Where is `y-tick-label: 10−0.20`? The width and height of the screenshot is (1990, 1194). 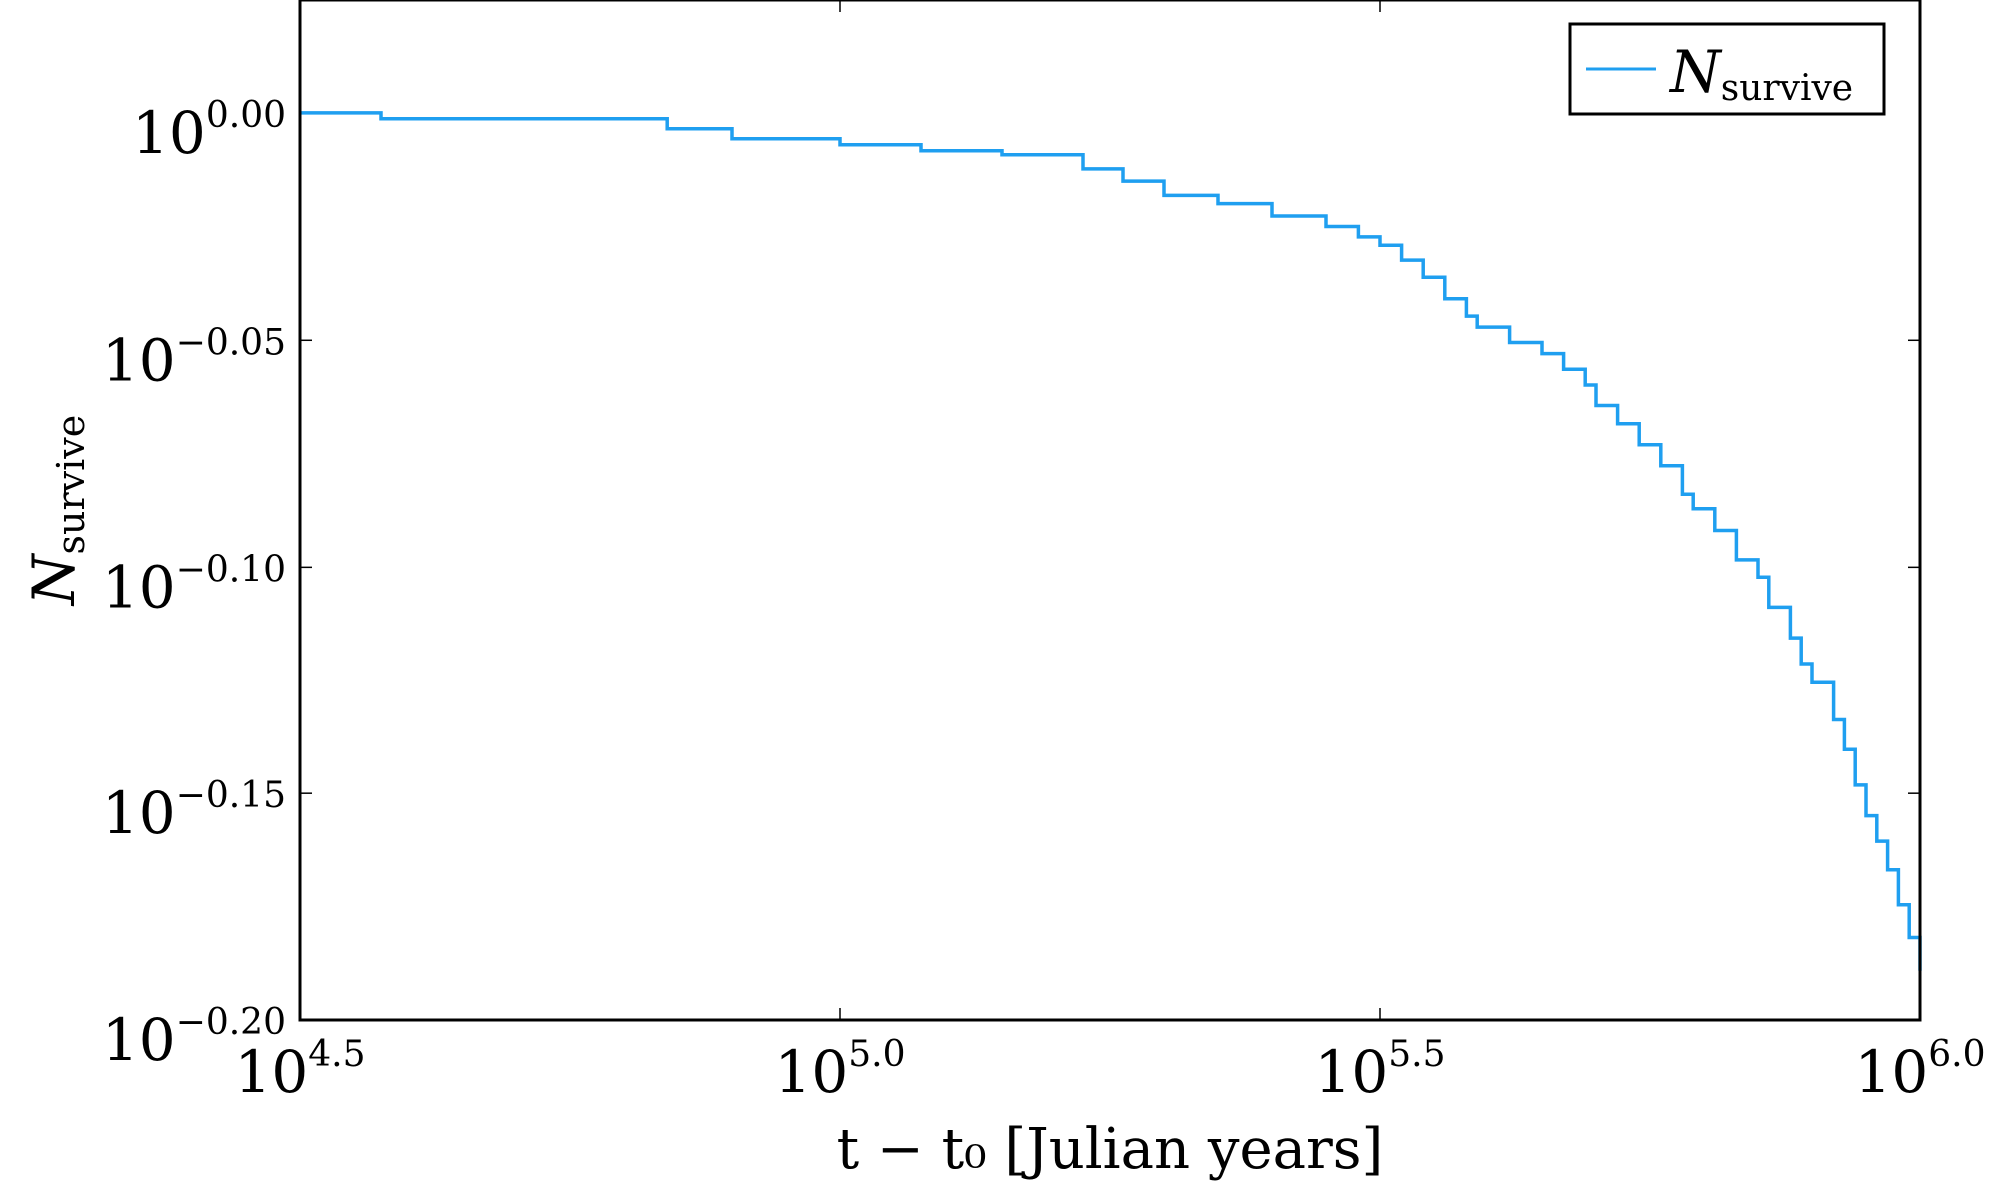
y-tick-label: 10−0.20 is located at coordinates (194, 1038).